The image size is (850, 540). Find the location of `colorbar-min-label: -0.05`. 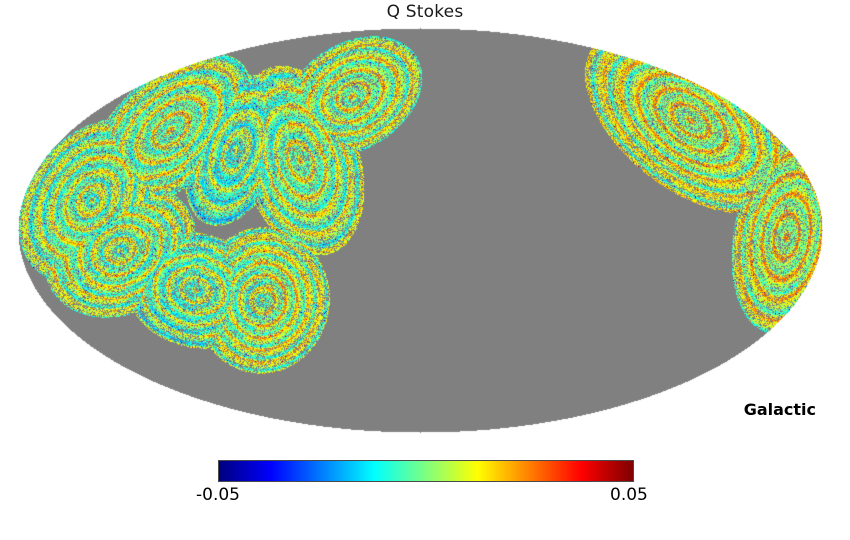

colorbar-min-label: -0.05 is located at coordinates (218, 495).